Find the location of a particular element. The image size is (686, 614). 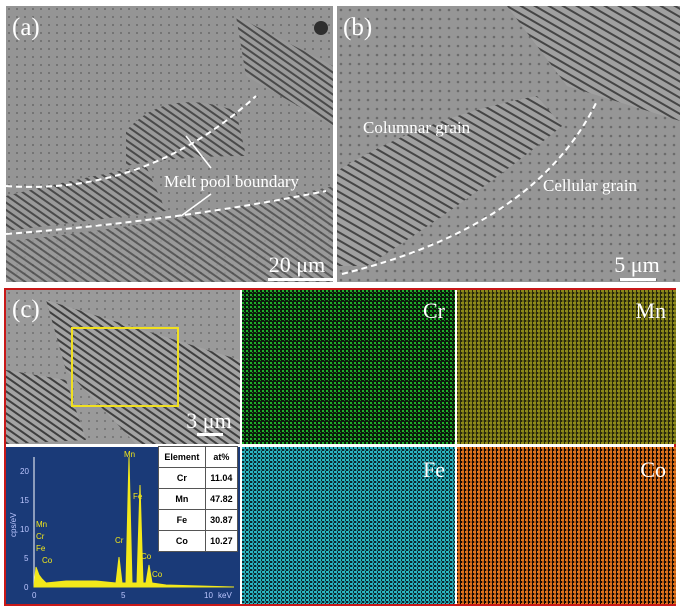

eds-xtick-10: 10 is located at coordinates (208, 595).